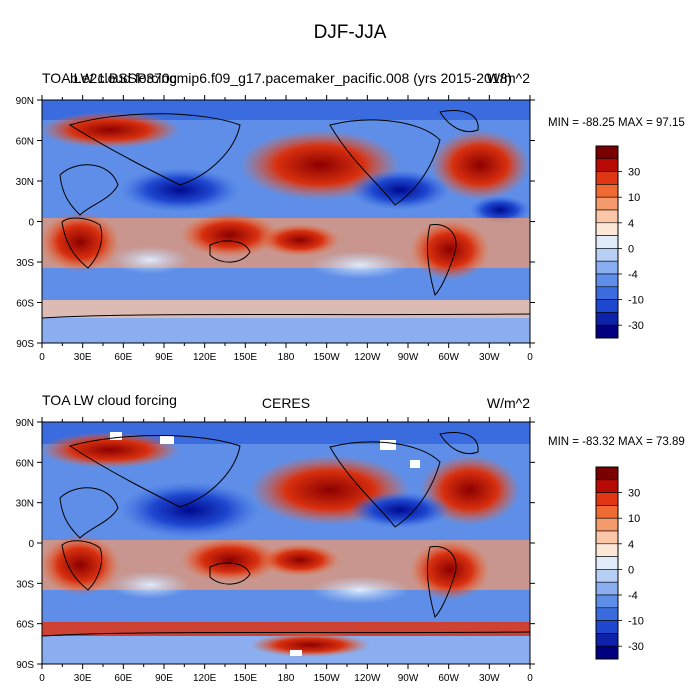 This screenshot has height=700, width=700. I want to click on panel2-colorbar: 30 10 4 0 -4 -10 -30, so click(619, 563).